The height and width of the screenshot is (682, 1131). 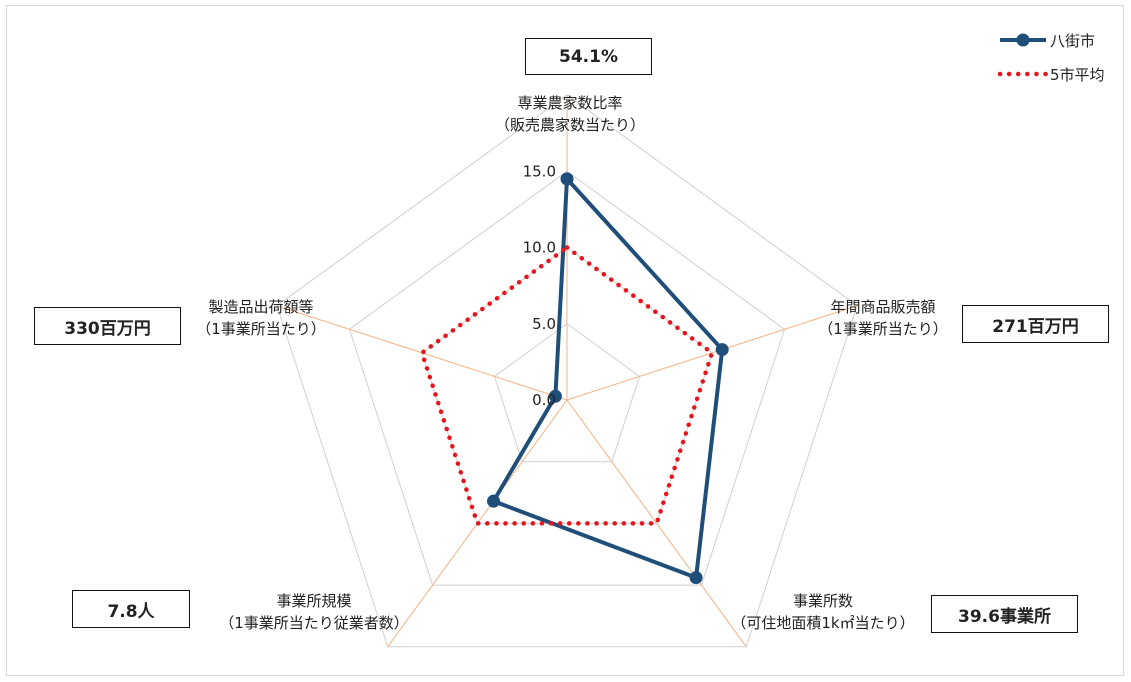 I want to click on axis-label-farm-ratio-title: 専業農家数比率, so click(x=570, y=103).